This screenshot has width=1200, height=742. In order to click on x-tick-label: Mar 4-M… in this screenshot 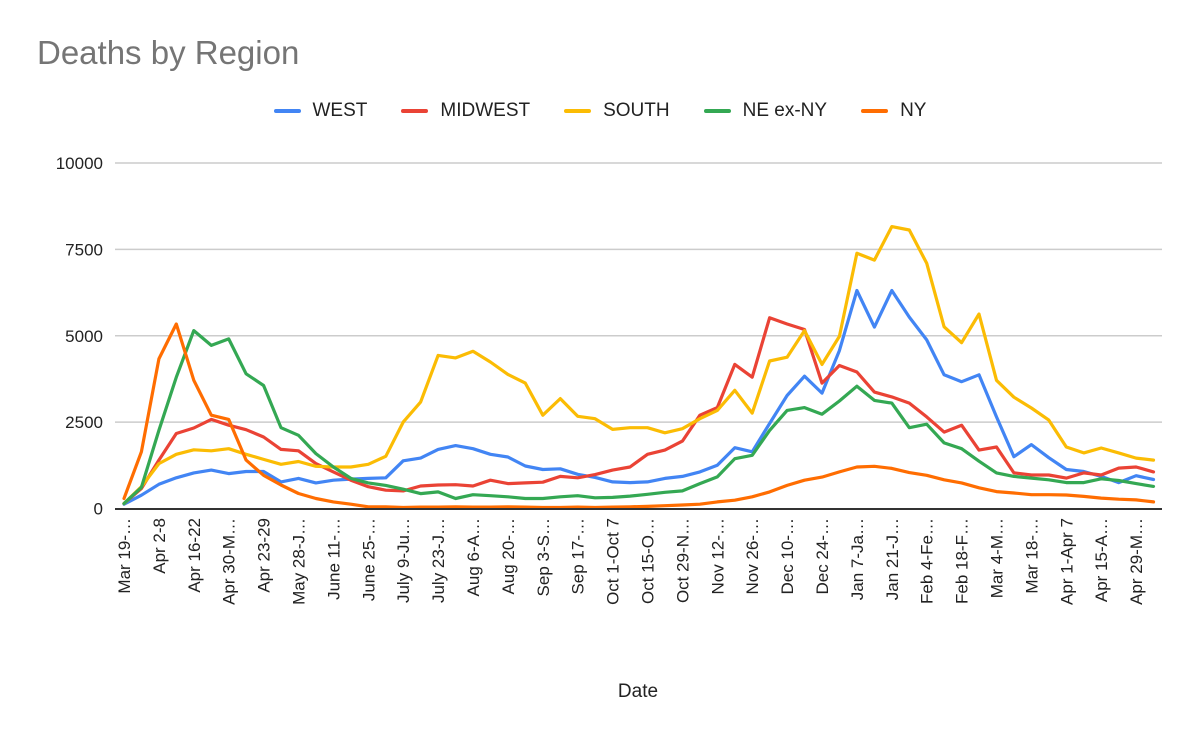, I will do `click(997, 558)`.